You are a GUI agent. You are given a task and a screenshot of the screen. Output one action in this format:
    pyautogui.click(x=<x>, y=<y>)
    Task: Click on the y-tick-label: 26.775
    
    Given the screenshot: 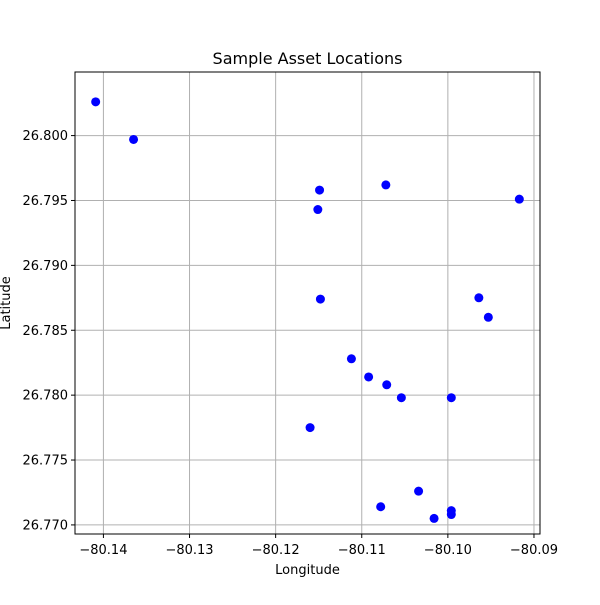 What is the action you would take?
    pyautogui.click(x=46, y=461)
    